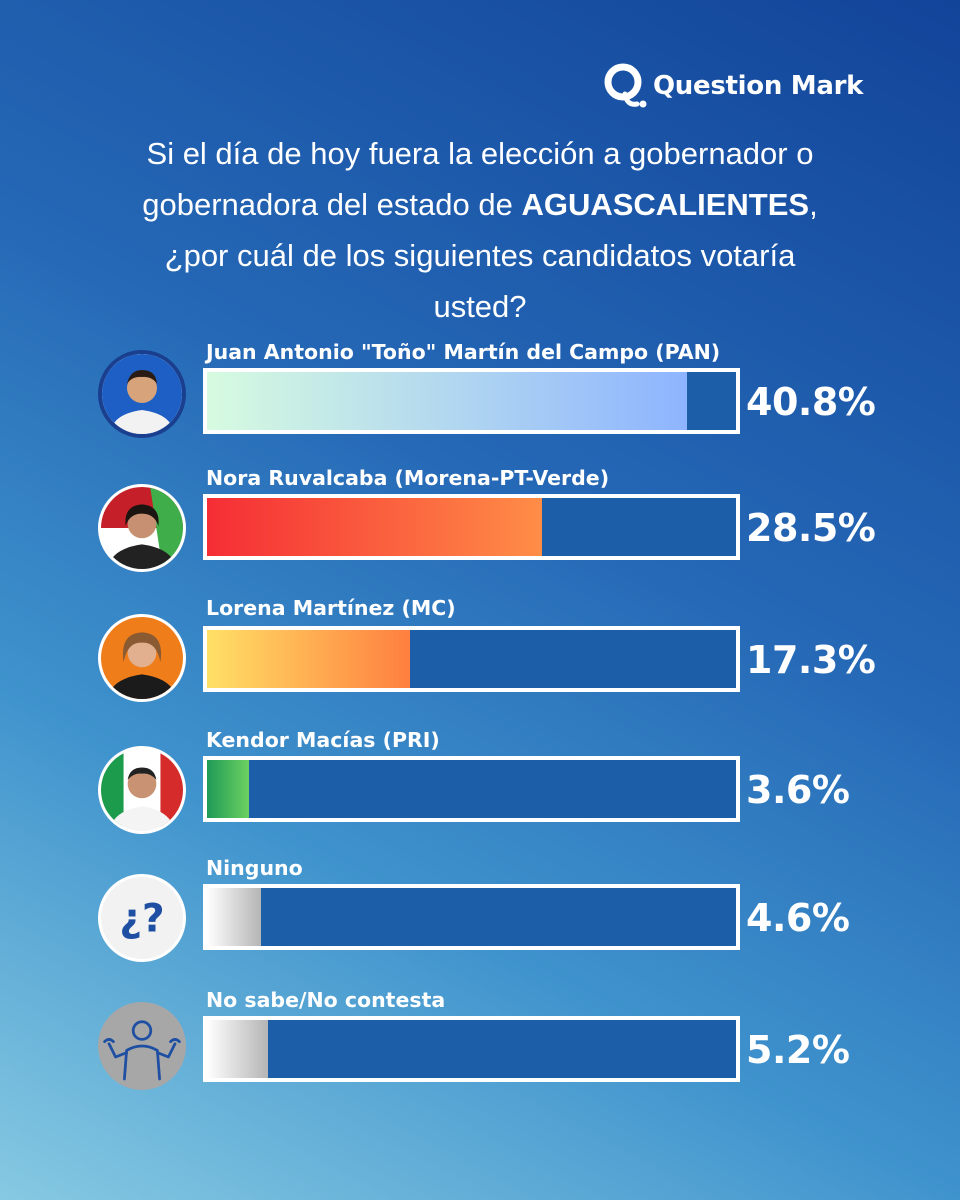 The height and width of the screenshot is (1200, 960). Describe the element at coordinates (798, 790) in the screenshot. I see `data-label: 3.6%` at that location.